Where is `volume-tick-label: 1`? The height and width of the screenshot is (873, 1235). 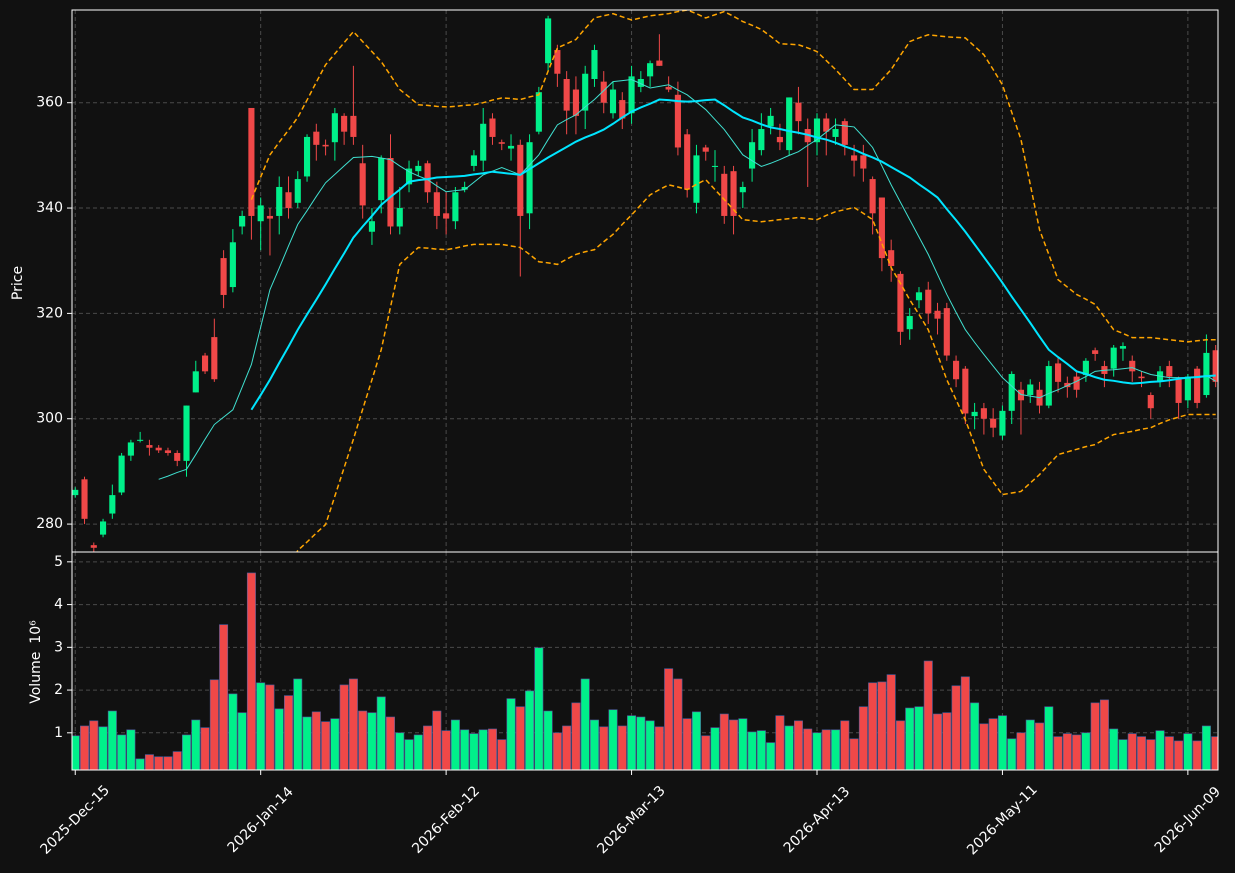
volume-tick-label: 1 is located at coordinates (58, 733).